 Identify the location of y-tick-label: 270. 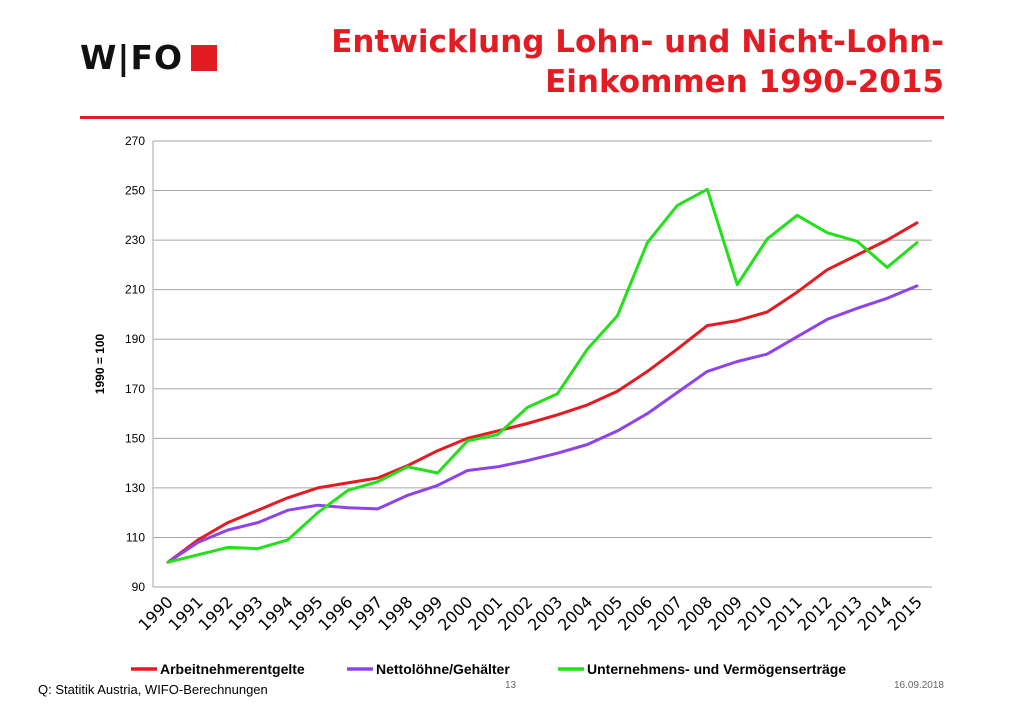
(135, 141).